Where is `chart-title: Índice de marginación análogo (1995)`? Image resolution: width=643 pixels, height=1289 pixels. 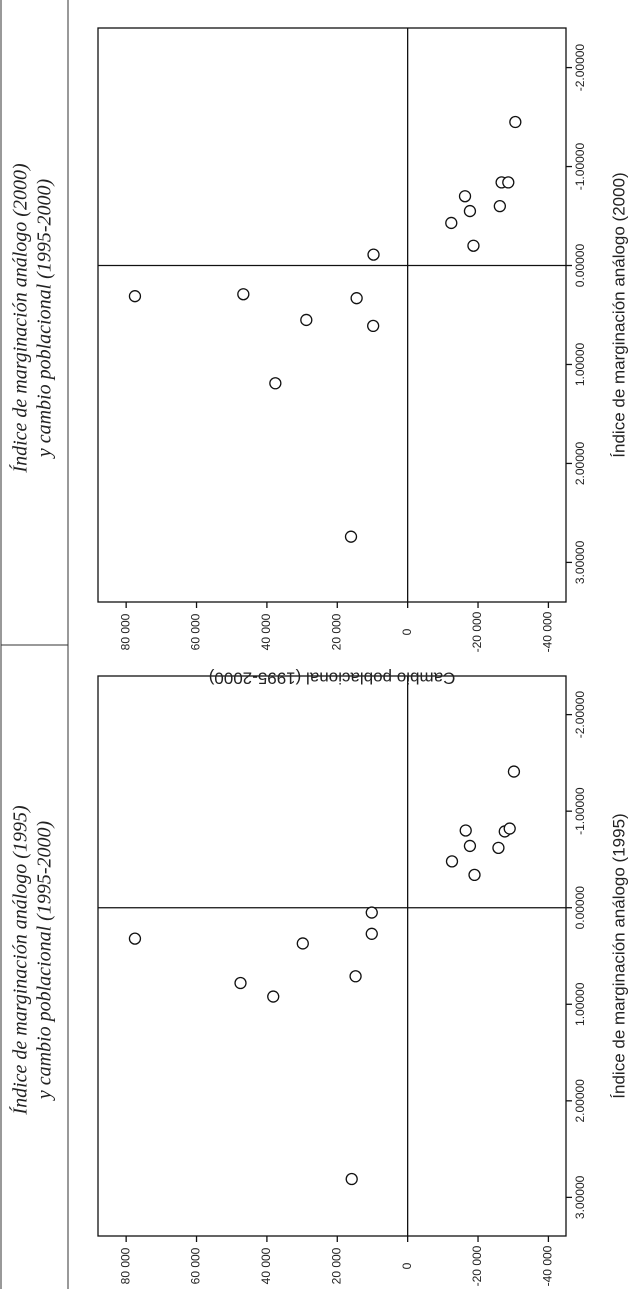 chart-title: Índice de marginación análogo (1995) is located at coordinates (20, 960).